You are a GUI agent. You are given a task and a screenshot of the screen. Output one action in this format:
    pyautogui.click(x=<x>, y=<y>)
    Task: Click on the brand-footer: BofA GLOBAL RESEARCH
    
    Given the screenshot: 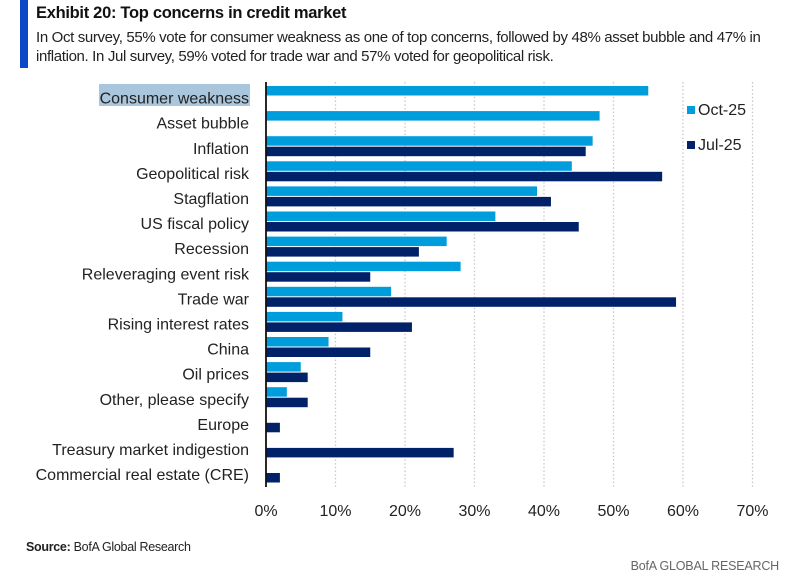 What is the action you would take?
    pyautogui.click(x=705, y=566)
    